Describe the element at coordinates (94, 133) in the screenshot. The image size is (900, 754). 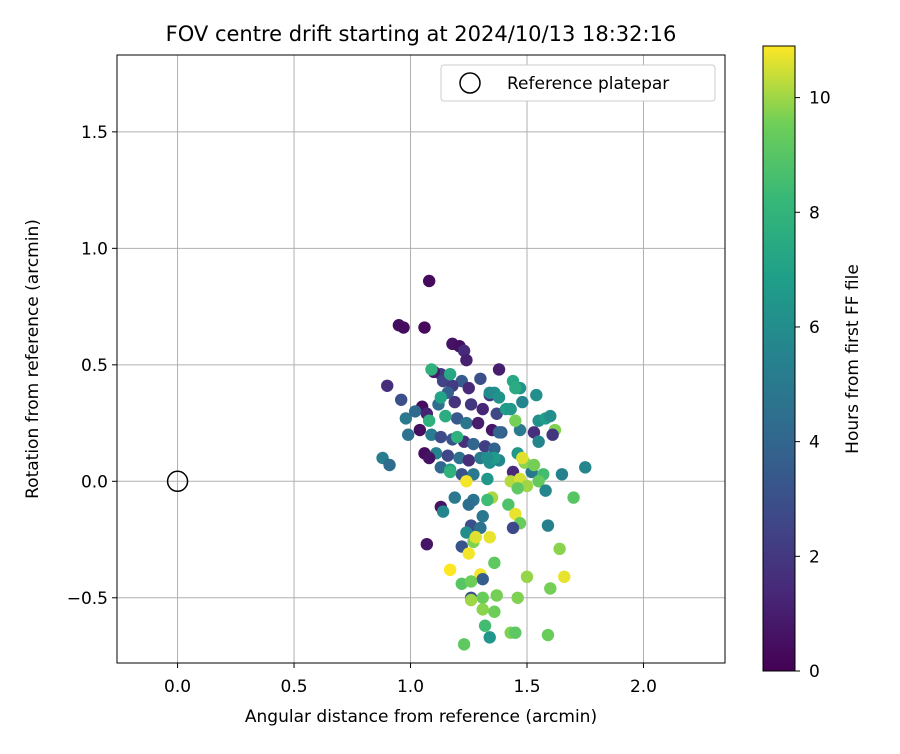
I see `y-tick-label: 1.5` at that location.